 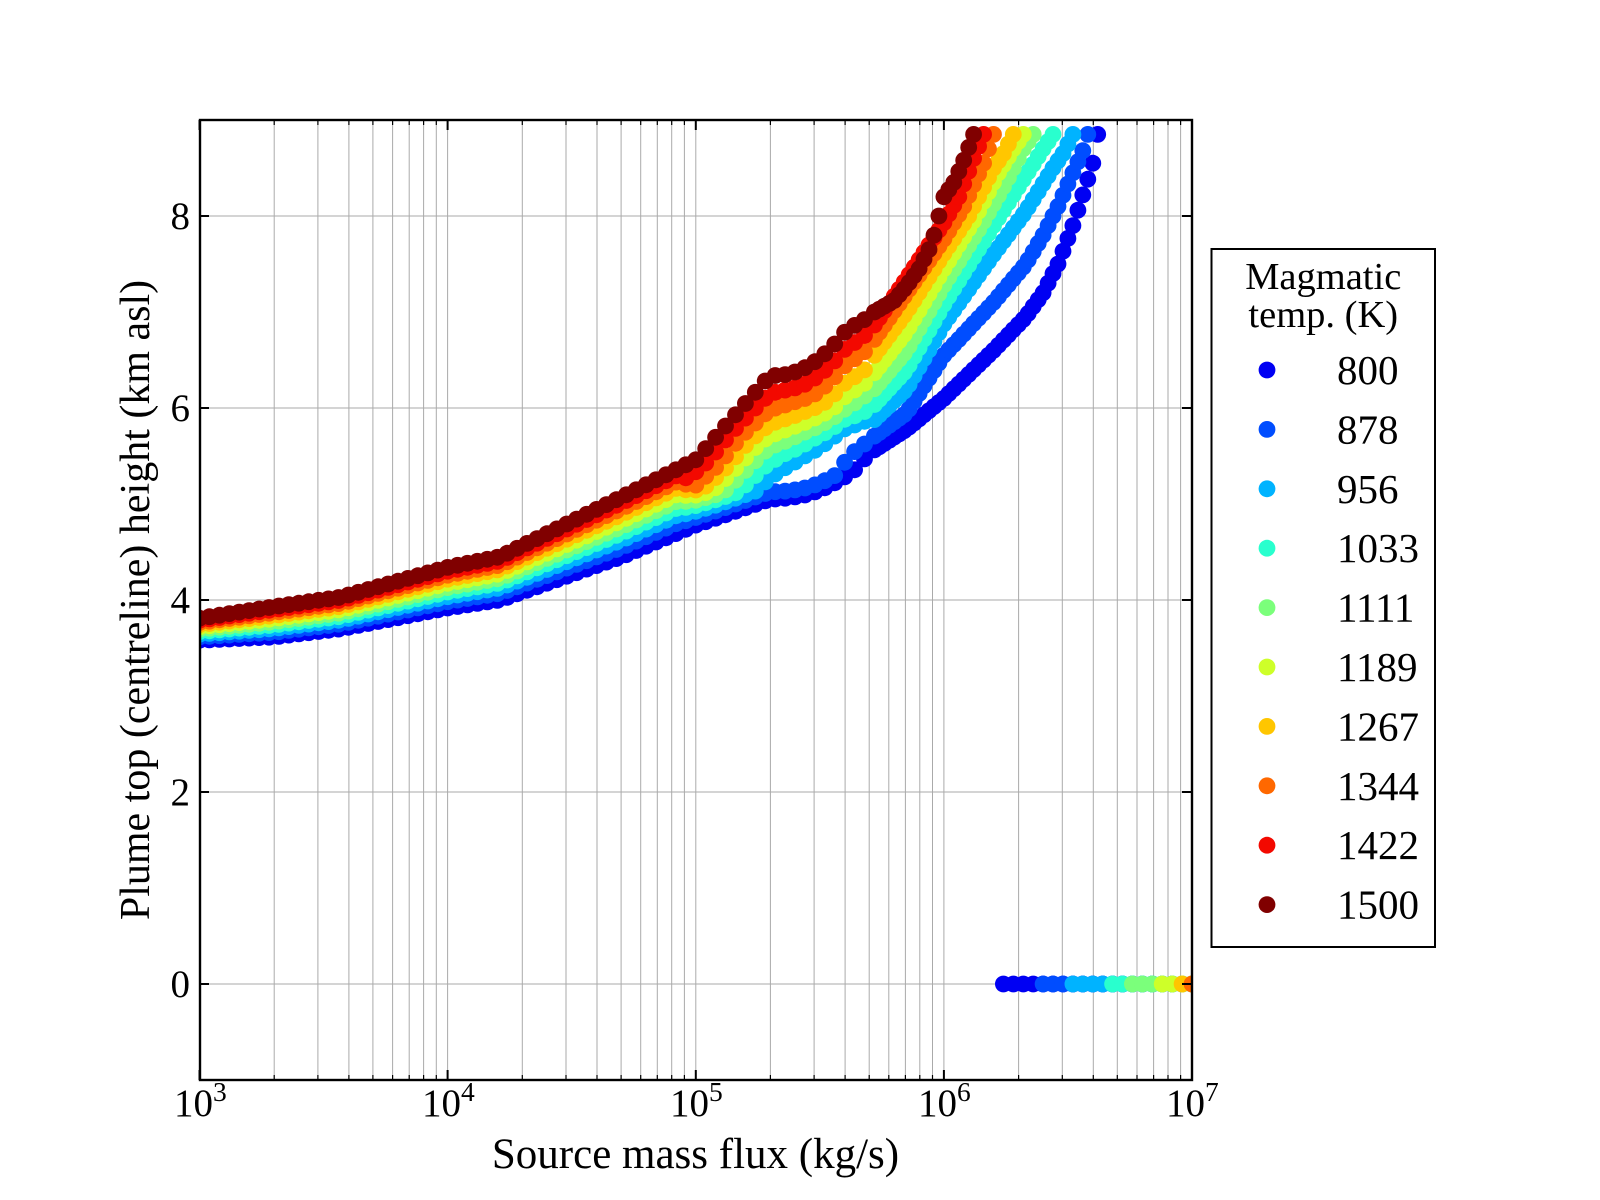 I want to click on svg-text: 8, so click(x=181, y=216).